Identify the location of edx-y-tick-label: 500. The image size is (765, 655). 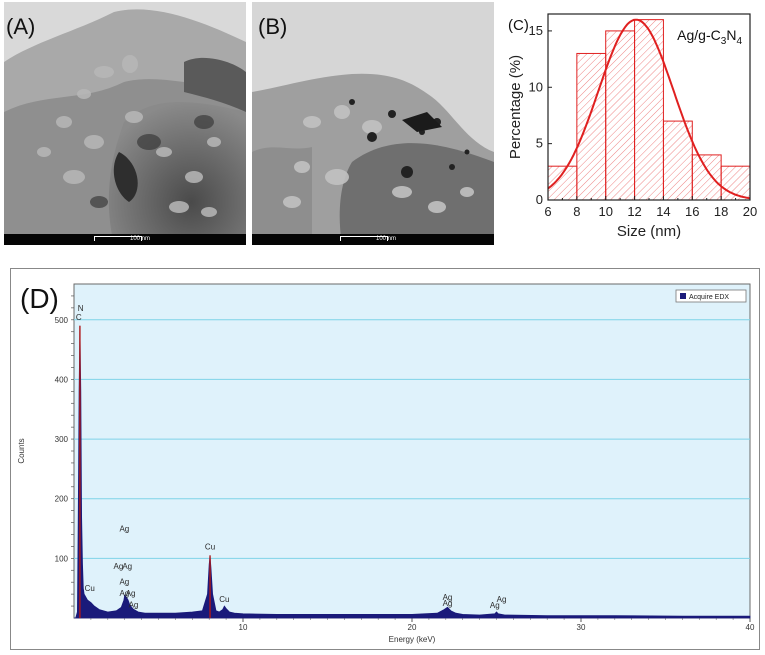
(62, 320).